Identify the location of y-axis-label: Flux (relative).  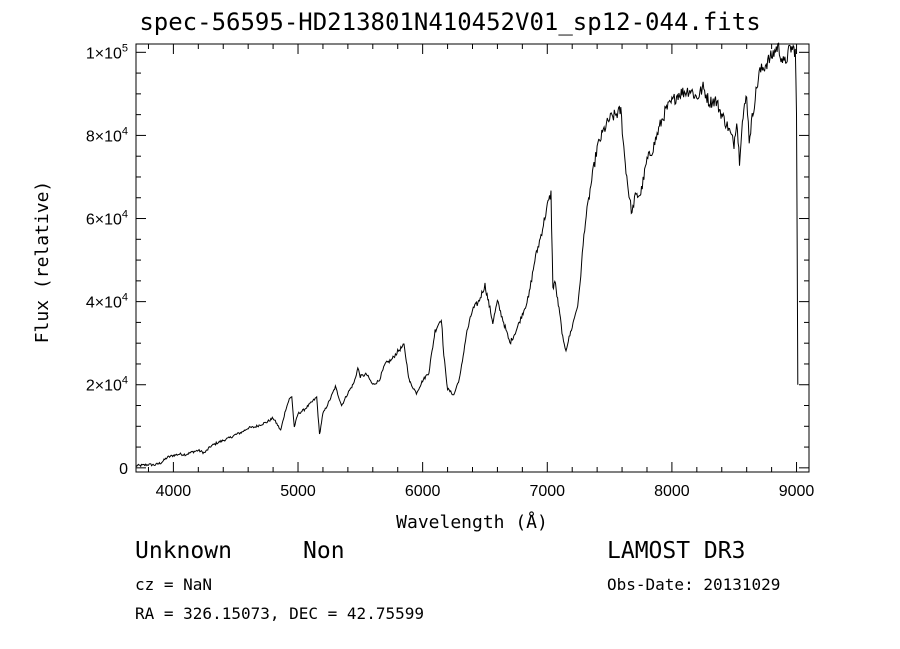
(42, 262).